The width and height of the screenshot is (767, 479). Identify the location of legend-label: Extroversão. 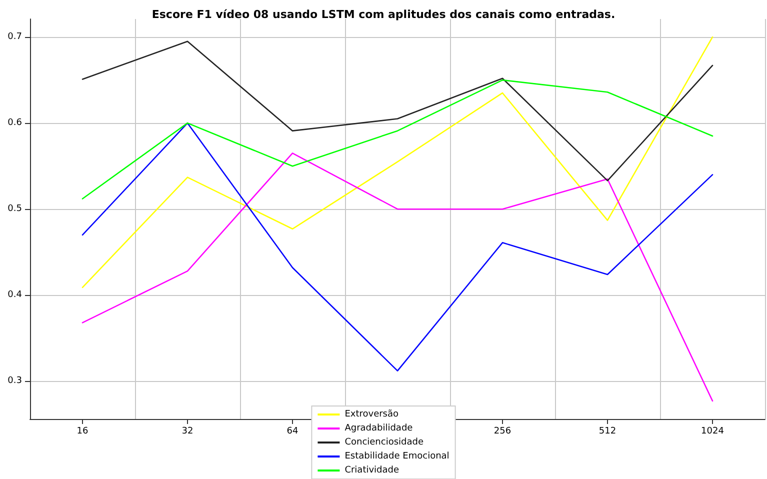
(372, 415).